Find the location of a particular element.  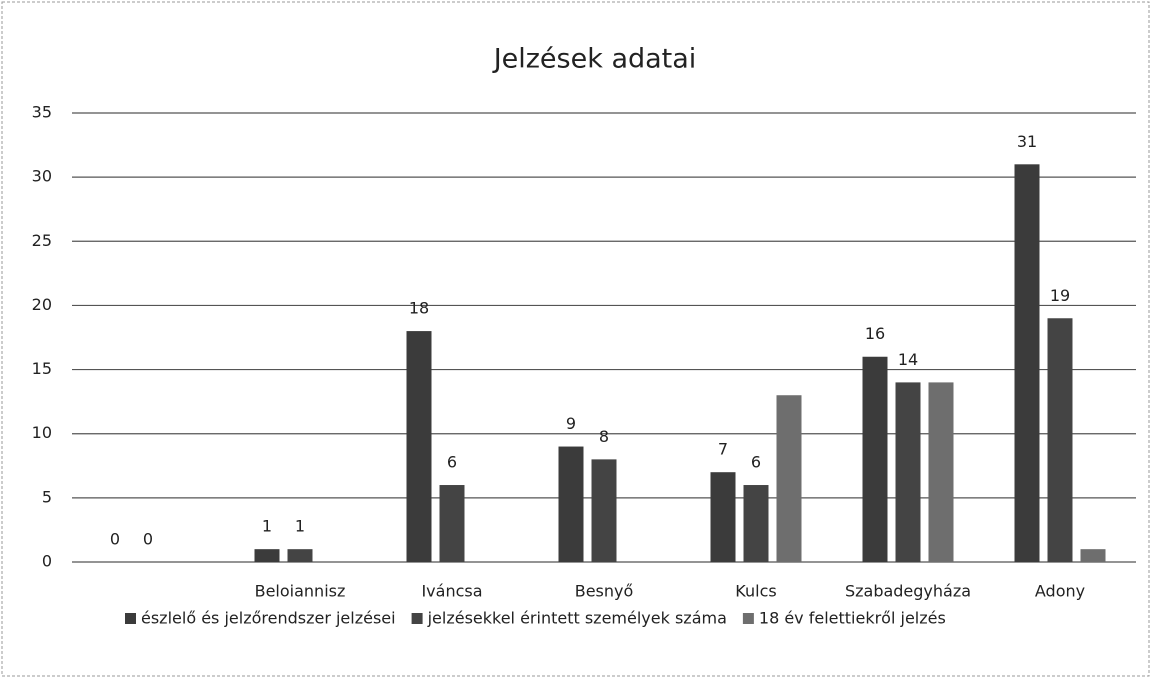

x-tick-label: Besnyő is located at coordinates (604, 591).